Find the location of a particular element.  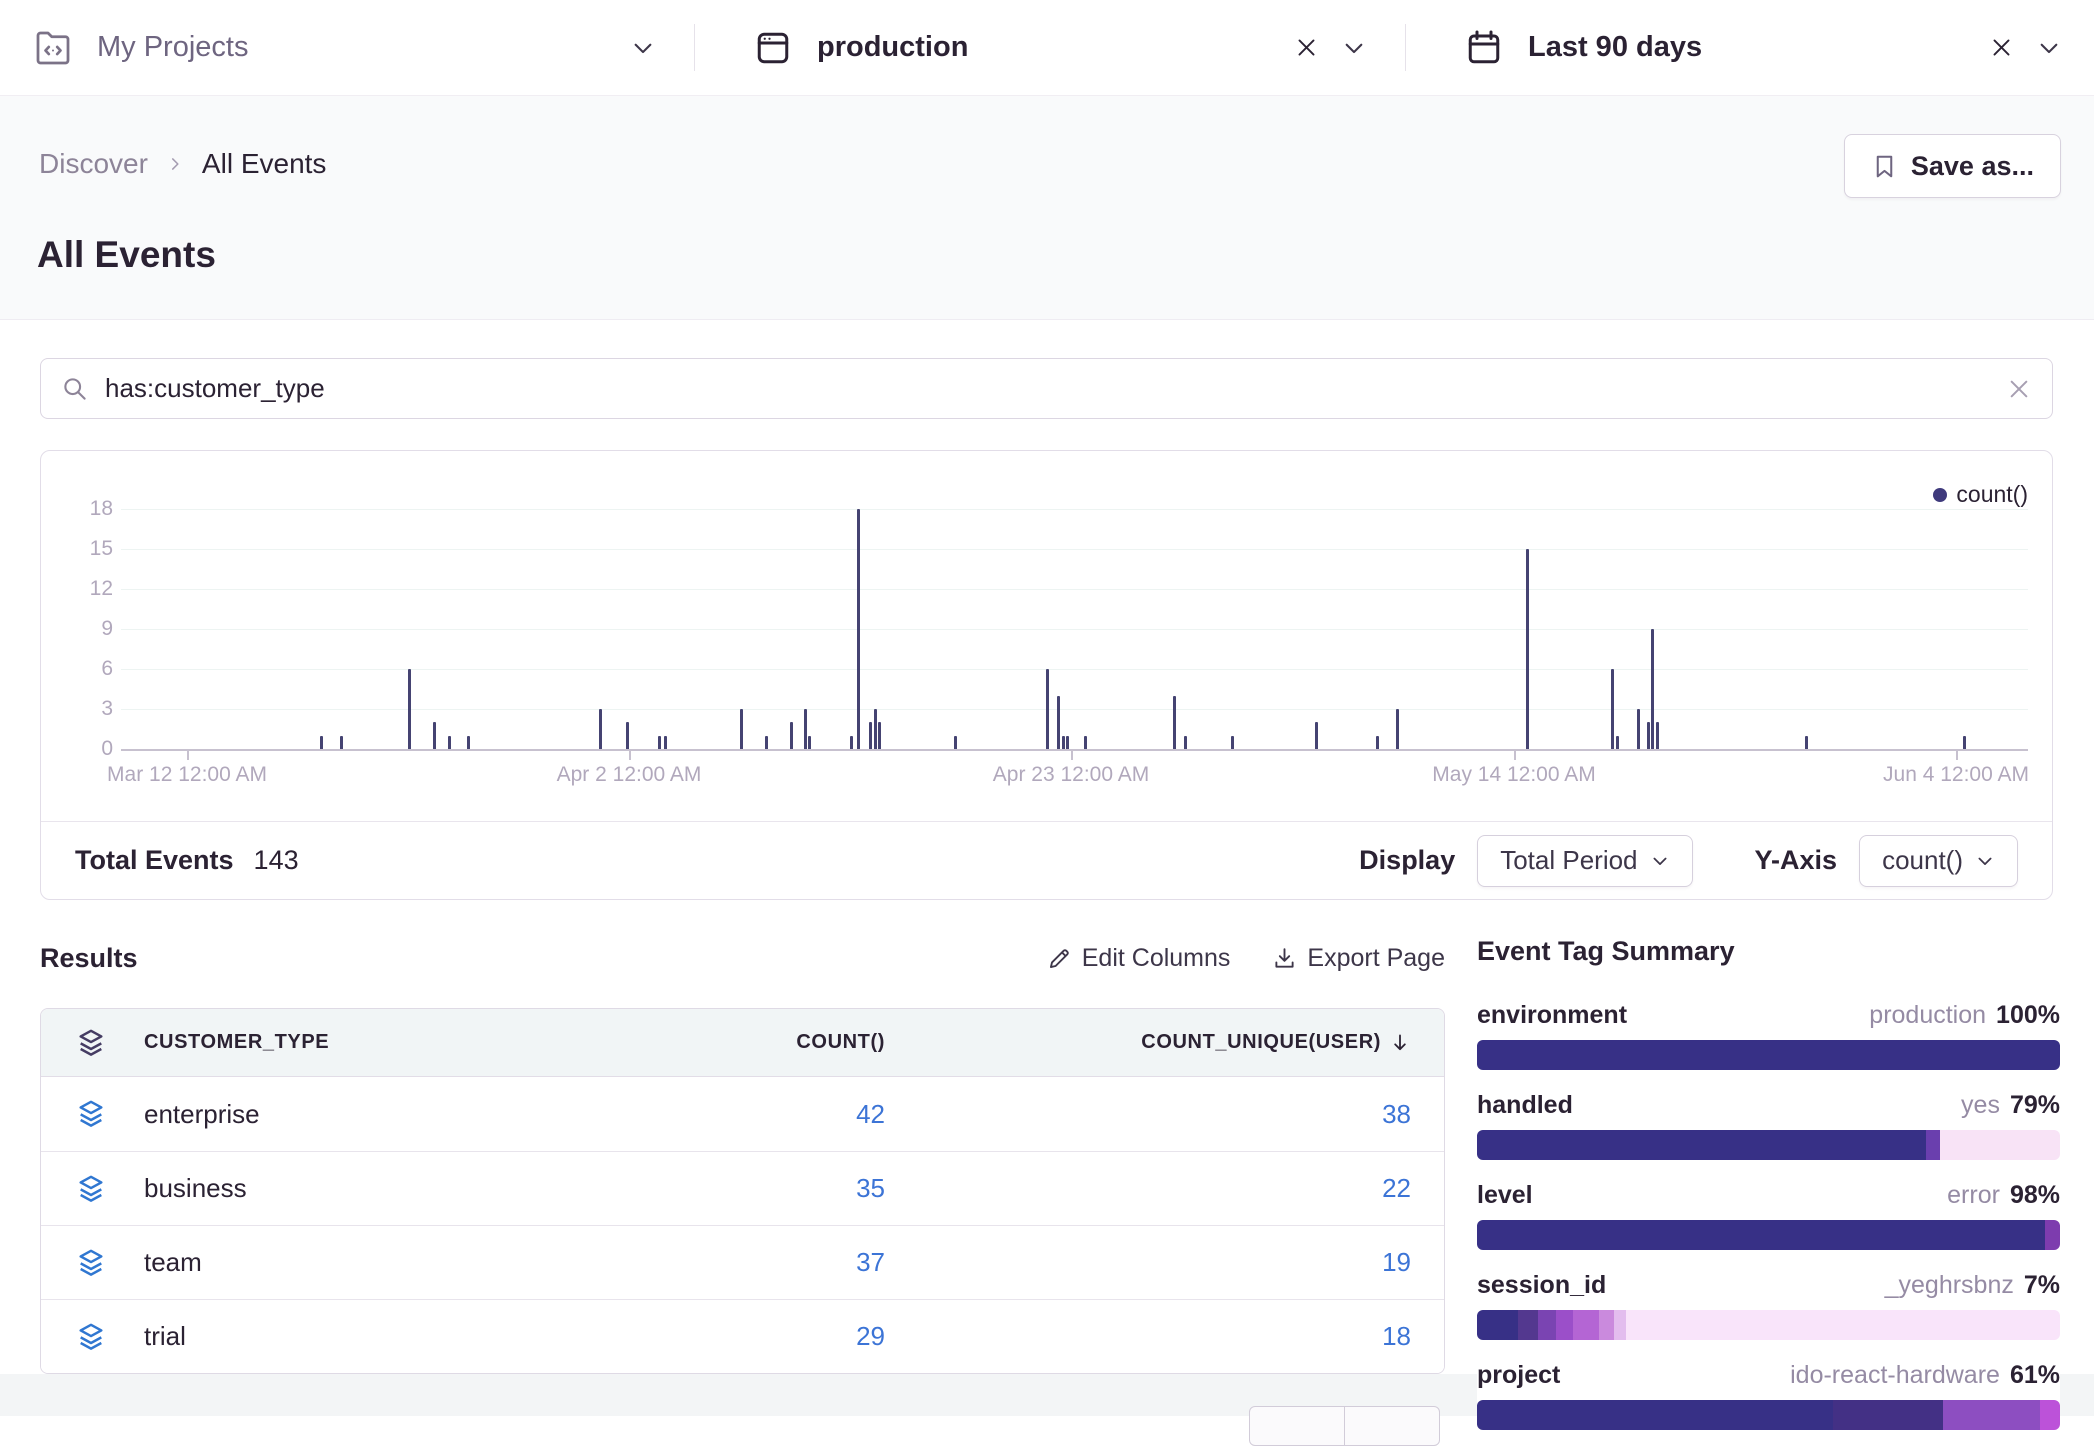

date-filter: Last 90 days is located at coordinates (1750, 47).